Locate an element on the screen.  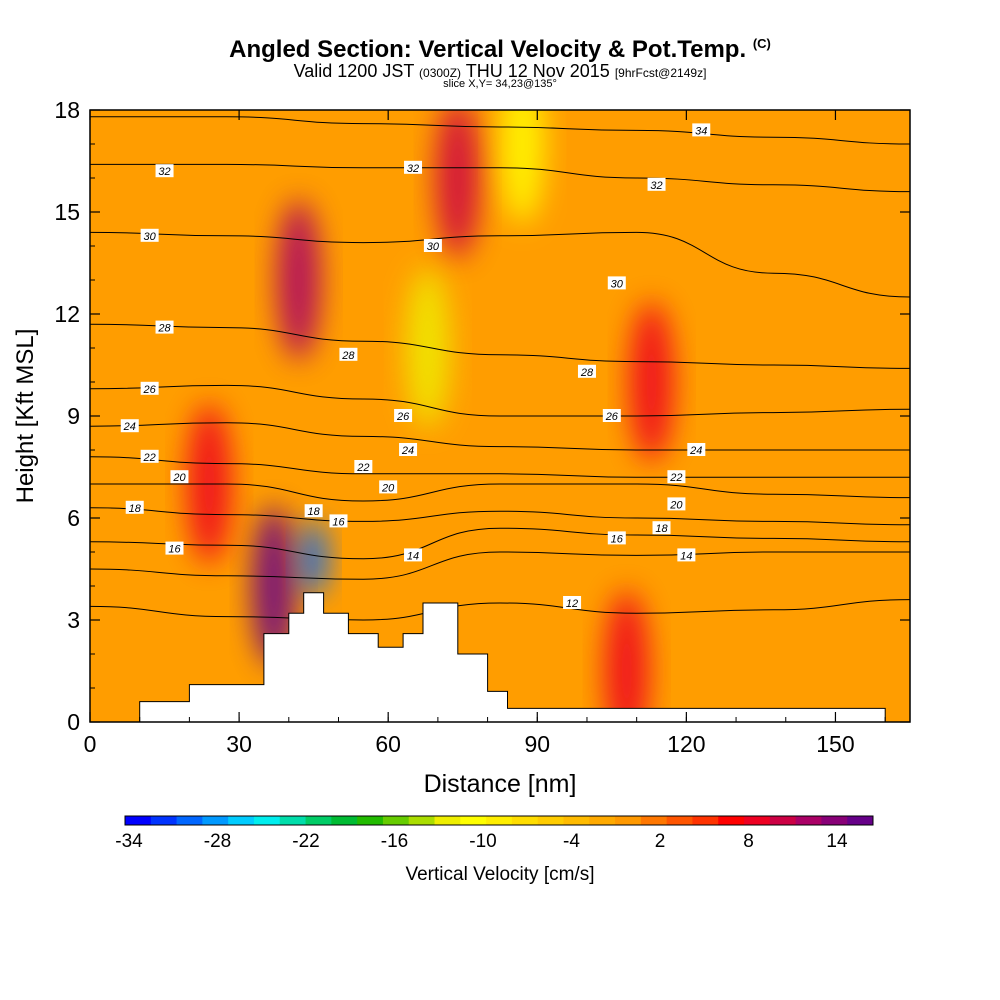
colorbar: -34 -28 -22 -16 -10 -4 2 8 14 is located at coordinates (494, 833).